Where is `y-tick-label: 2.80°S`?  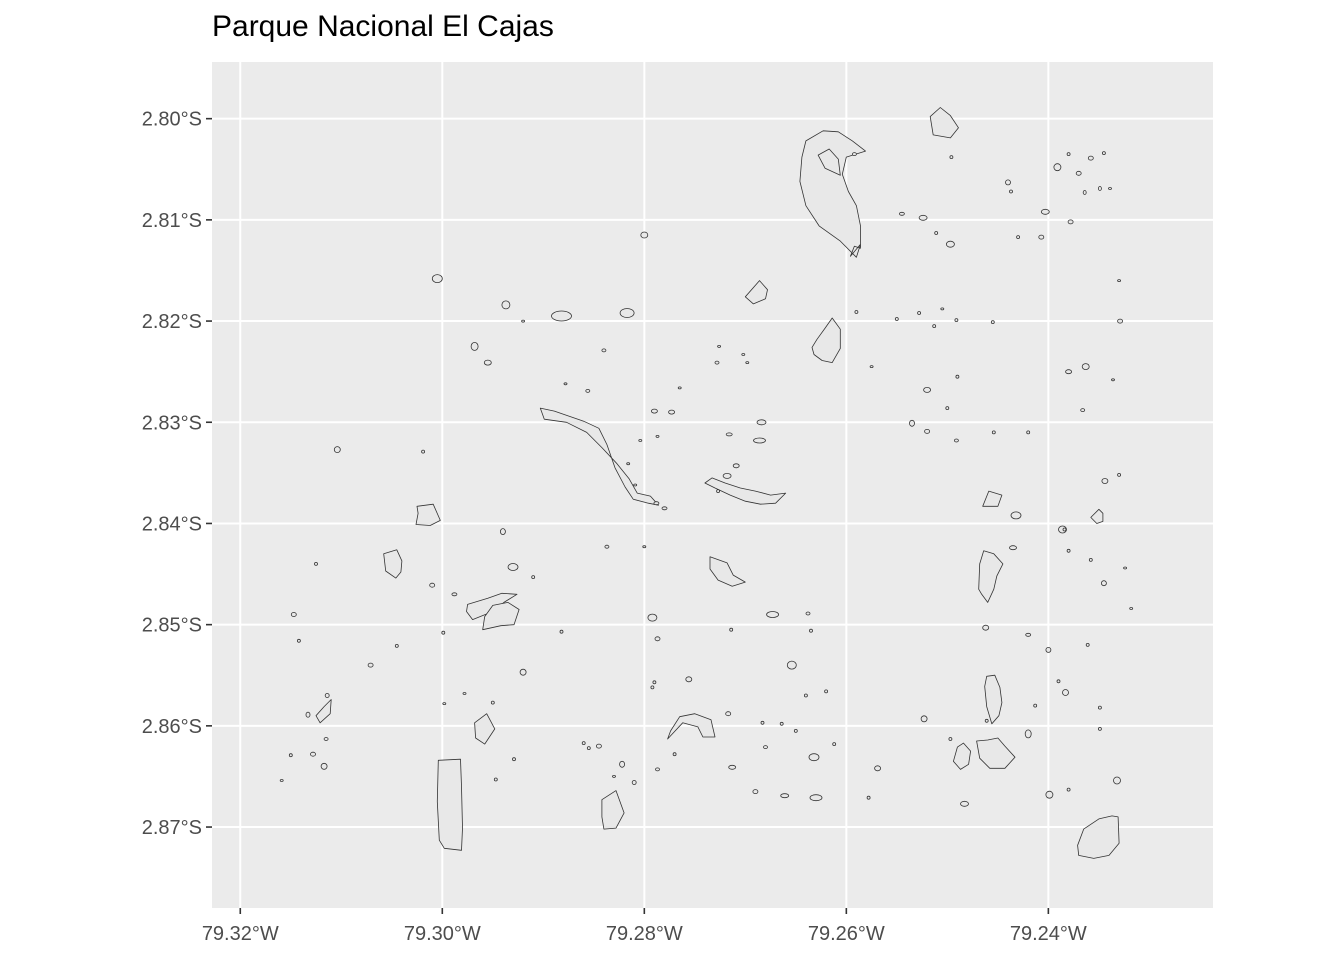
y-tick-label: 2.80°S is located at coordinates (172, 120).